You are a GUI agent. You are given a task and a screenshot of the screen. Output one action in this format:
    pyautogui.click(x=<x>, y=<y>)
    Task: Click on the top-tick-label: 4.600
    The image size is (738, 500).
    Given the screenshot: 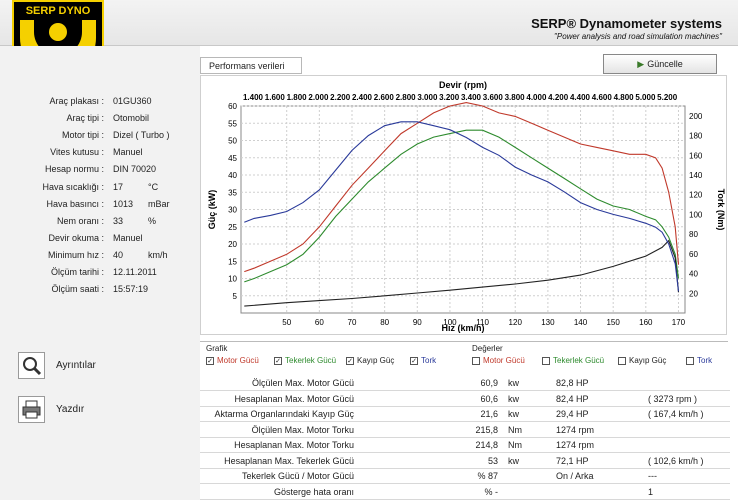 What is the action you would take?
    pyautogui.click(x=602, y=97)
    